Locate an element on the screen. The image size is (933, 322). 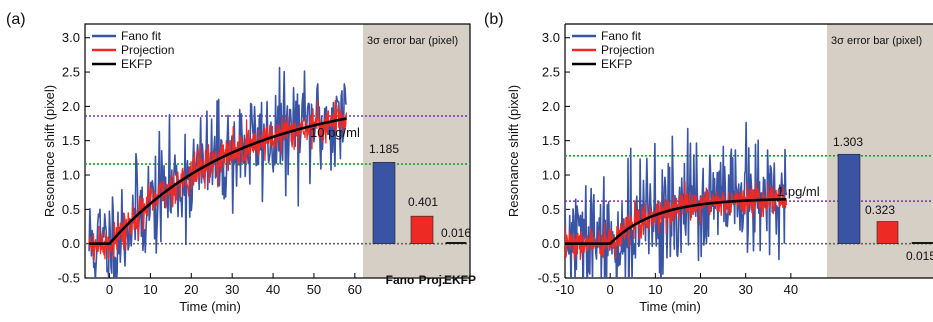
x-axis-label-b: Time (min) is located at coordinates (670, 306).